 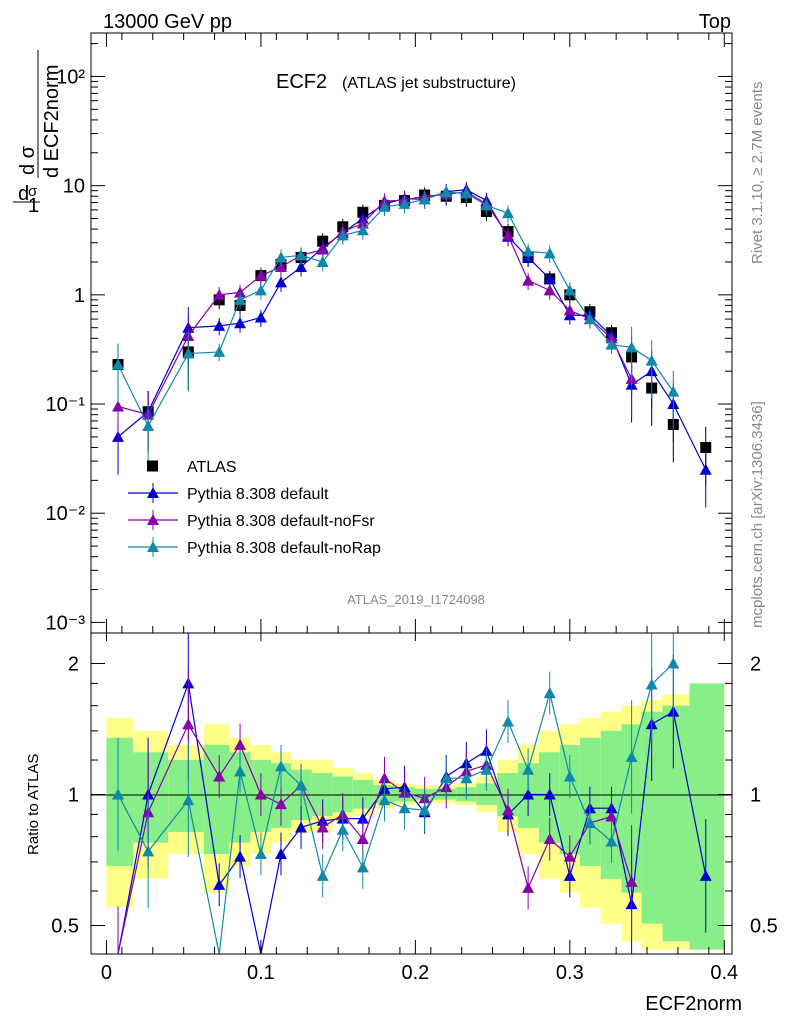 What do you see at coordinates (106, 973) in the screenshot?
I see `x-tick-label: 0` at bounding box center [106, 973].